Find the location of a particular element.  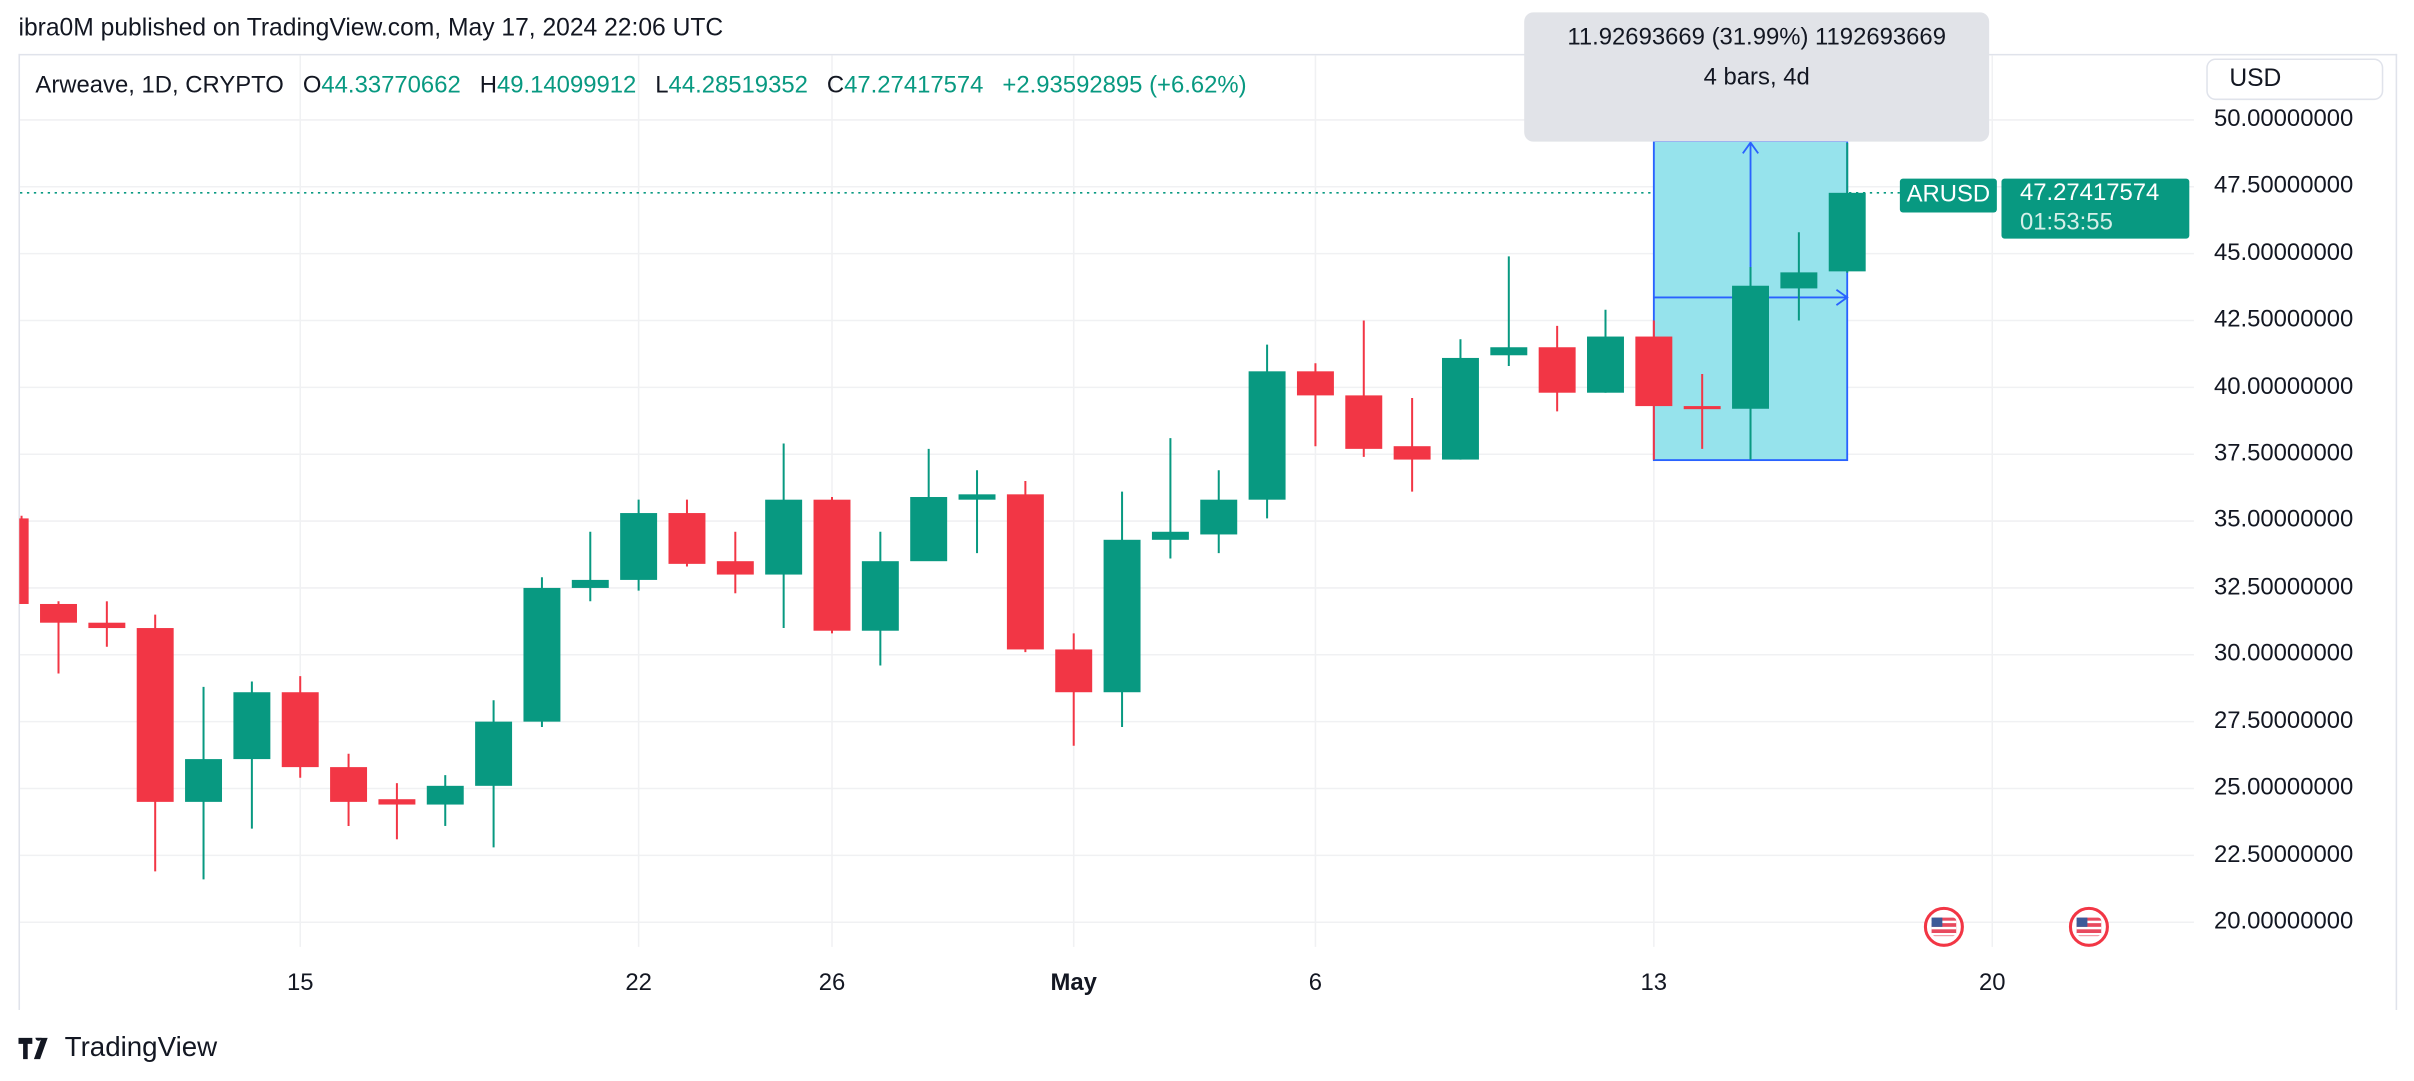

price-tick-label: 22.50000000 is located at coordinates (2283, 854).